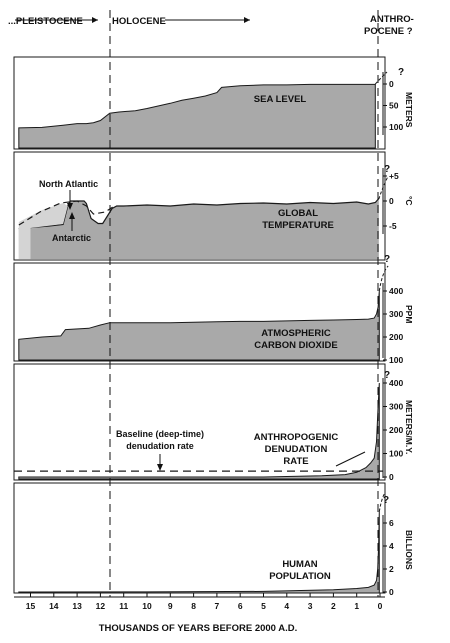  Describe the element at coordinates (391, 569) in the screenshot. I see `population-tick-label: 2` at that location.